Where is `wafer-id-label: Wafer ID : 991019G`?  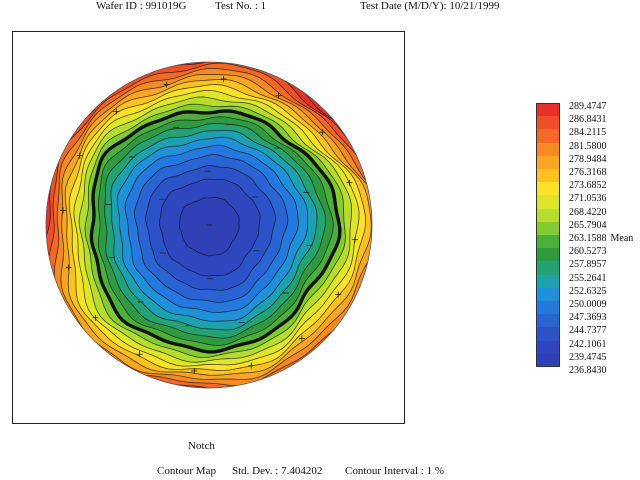
wafer-id-label: Wafer ID : 991019G is located at coordinates (141, 6).